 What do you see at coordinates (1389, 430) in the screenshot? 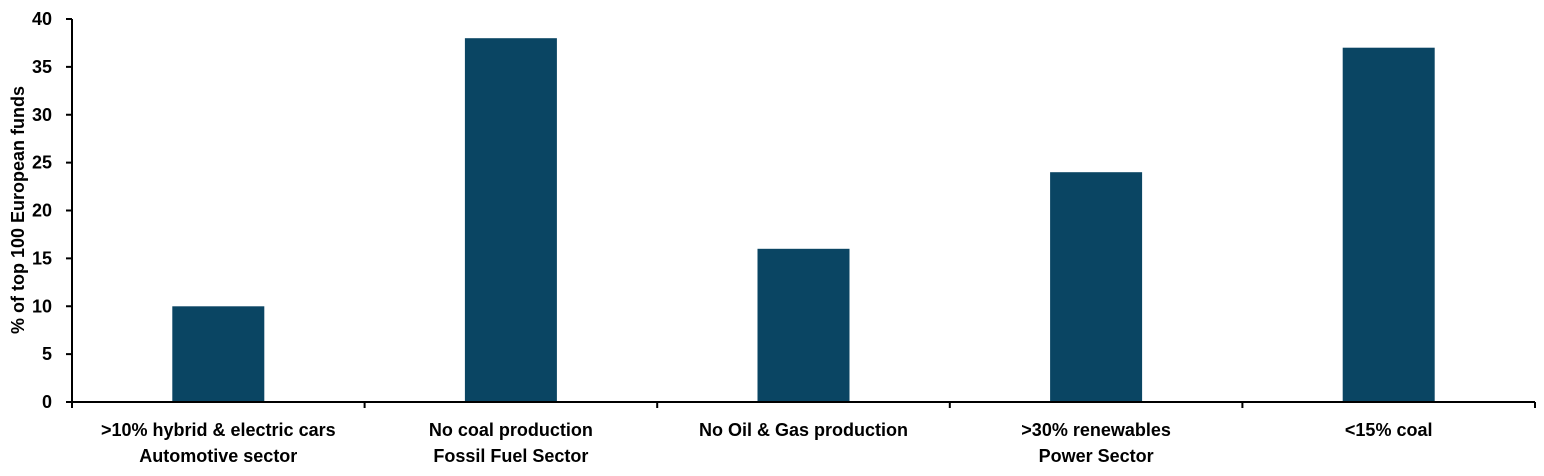
I see `x-category-label-4: <15% coal` at bounding box center [1389, 430].